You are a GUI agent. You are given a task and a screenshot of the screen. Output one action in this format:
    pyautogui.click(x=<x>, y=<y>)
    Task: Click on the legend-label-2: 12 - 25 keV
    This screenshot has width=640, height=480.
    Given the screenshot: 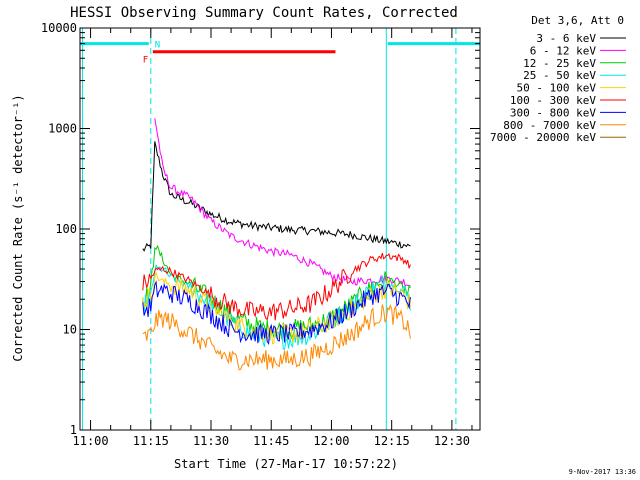 What is the action you would take?
    pyautogui.click(x=559, y=63)
    